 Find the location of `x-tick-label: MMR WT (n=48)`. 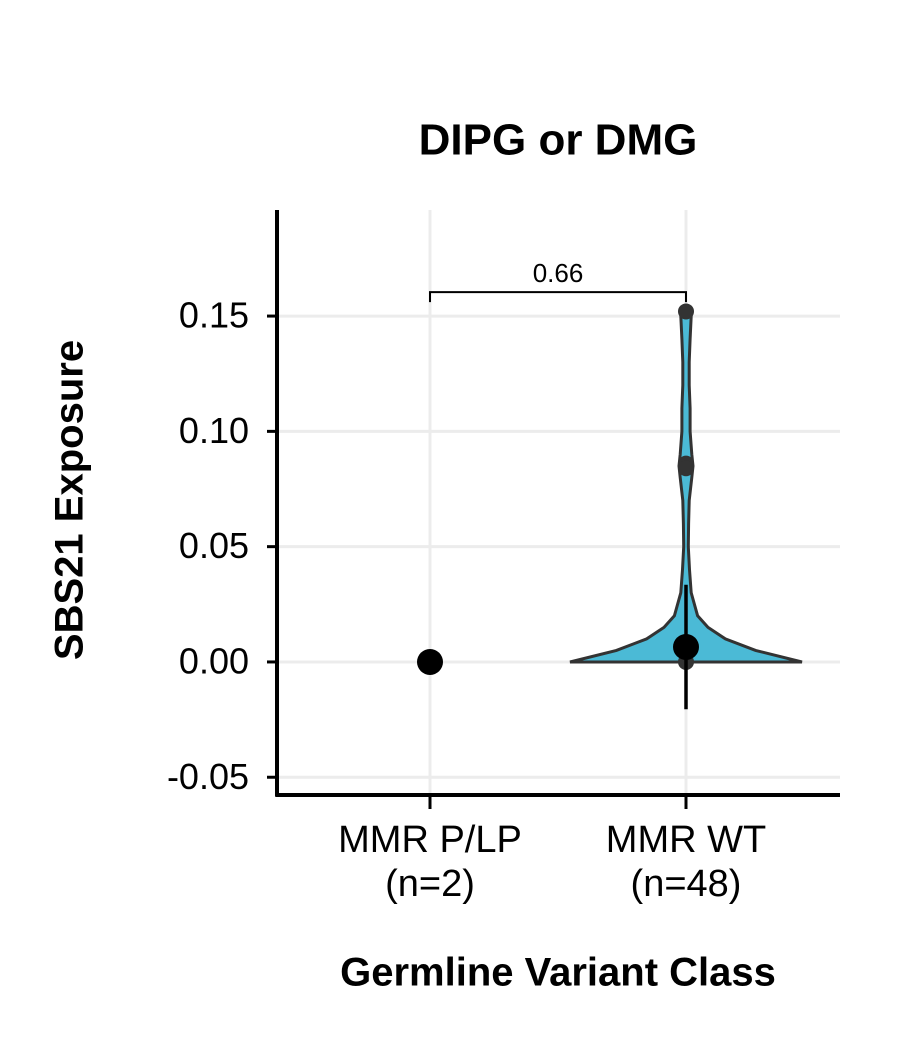

x-tick-label: MMR WT (n=48) is located at coordinates (686, 862).